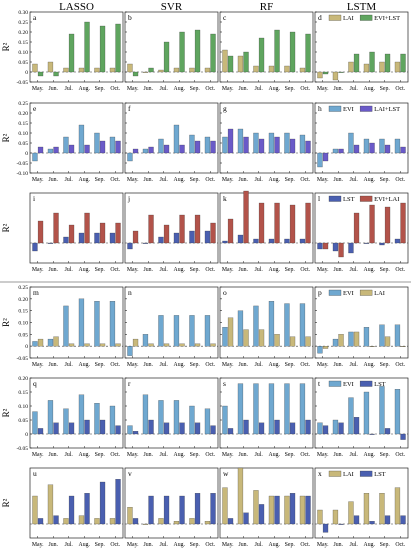 Image resolution: width=411 pixels, height=550 pixels. I want to click on bar-evi-lai-aug, so click(372, 224).